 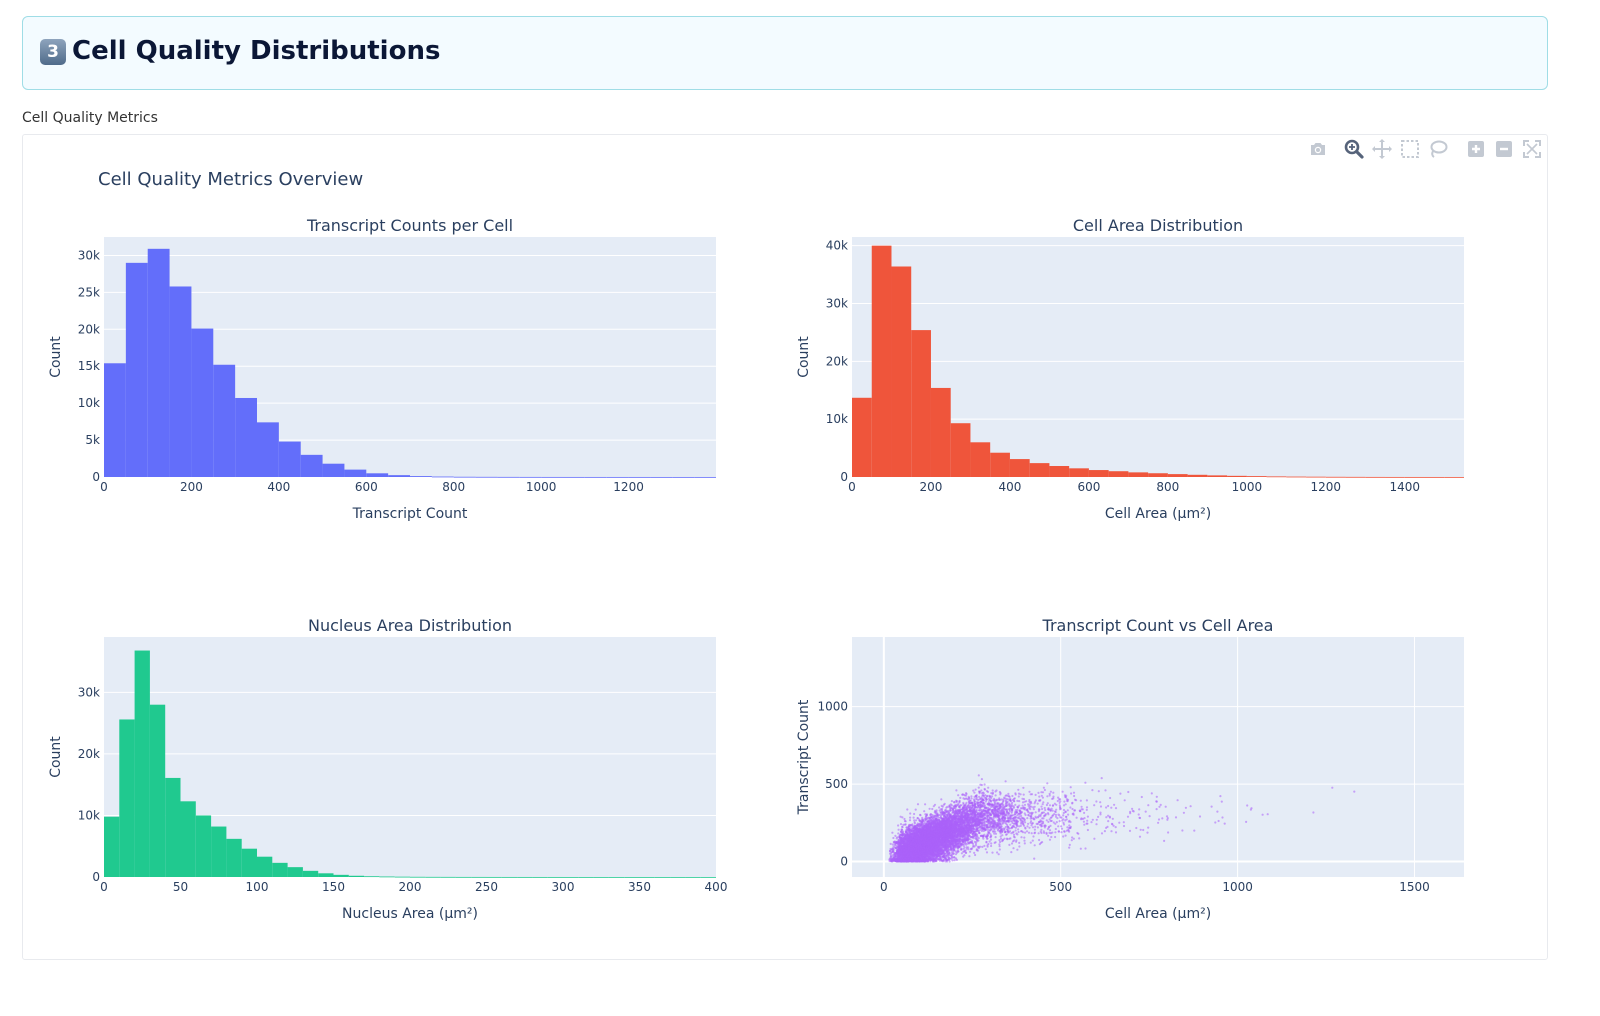 I want to click on x-tick-label: 200, so click(x=191, y=487).